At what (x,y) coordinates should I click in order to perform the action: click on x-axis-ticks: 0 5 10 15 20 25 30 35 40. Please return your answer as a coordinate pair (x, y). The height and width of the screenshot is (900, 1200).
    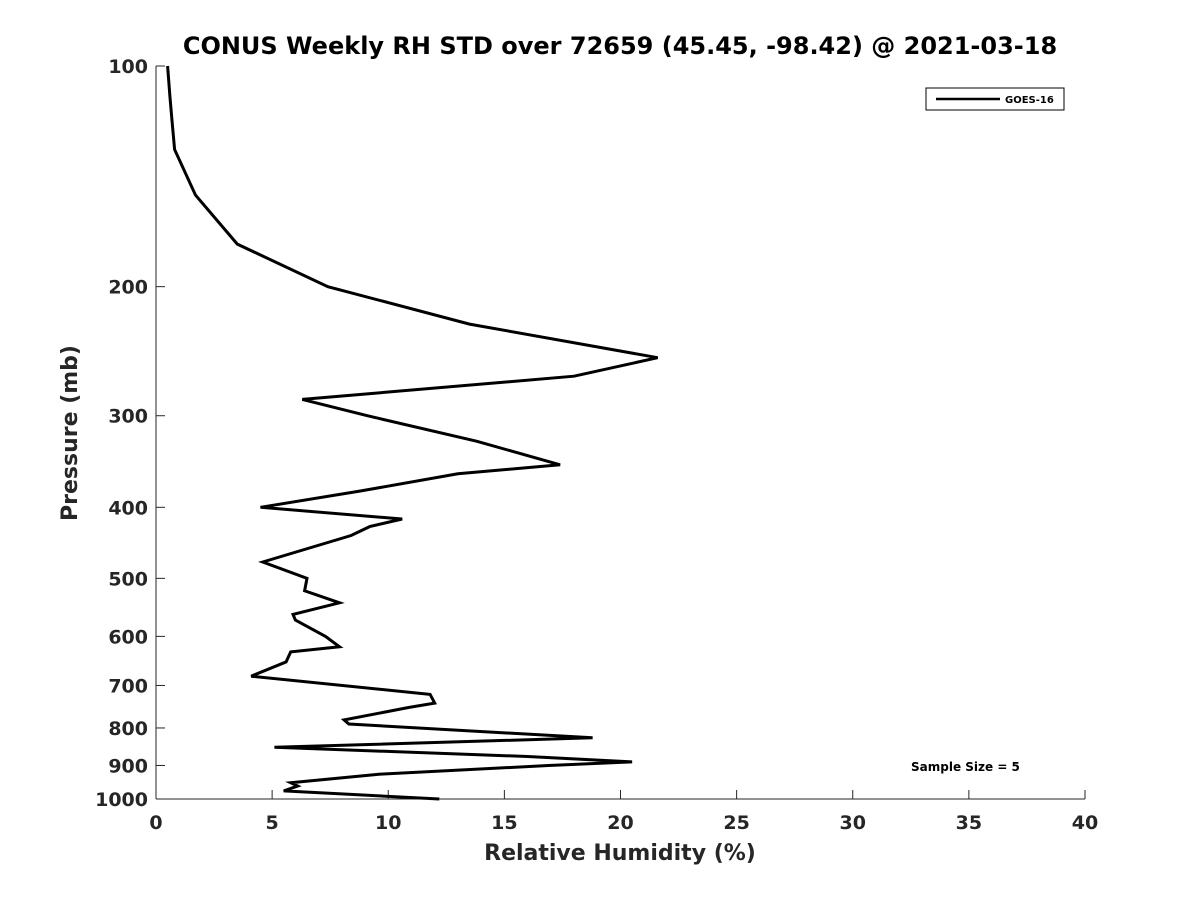
    Looking at the image, I should click on (623, 812).